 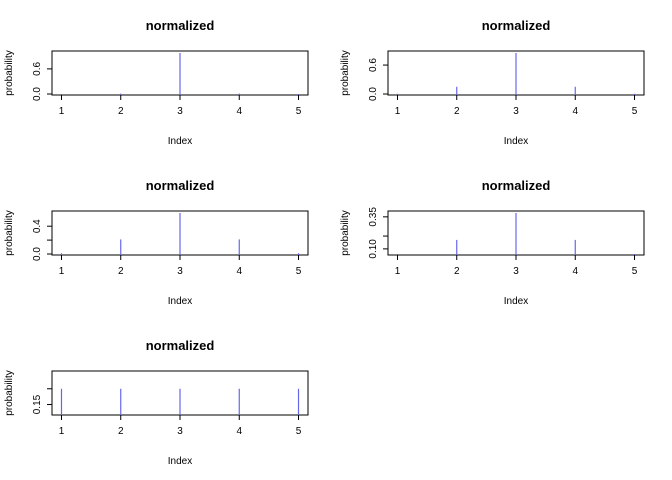 I want to click on y-tick-label: 0.35, so click(x=373, y=217).